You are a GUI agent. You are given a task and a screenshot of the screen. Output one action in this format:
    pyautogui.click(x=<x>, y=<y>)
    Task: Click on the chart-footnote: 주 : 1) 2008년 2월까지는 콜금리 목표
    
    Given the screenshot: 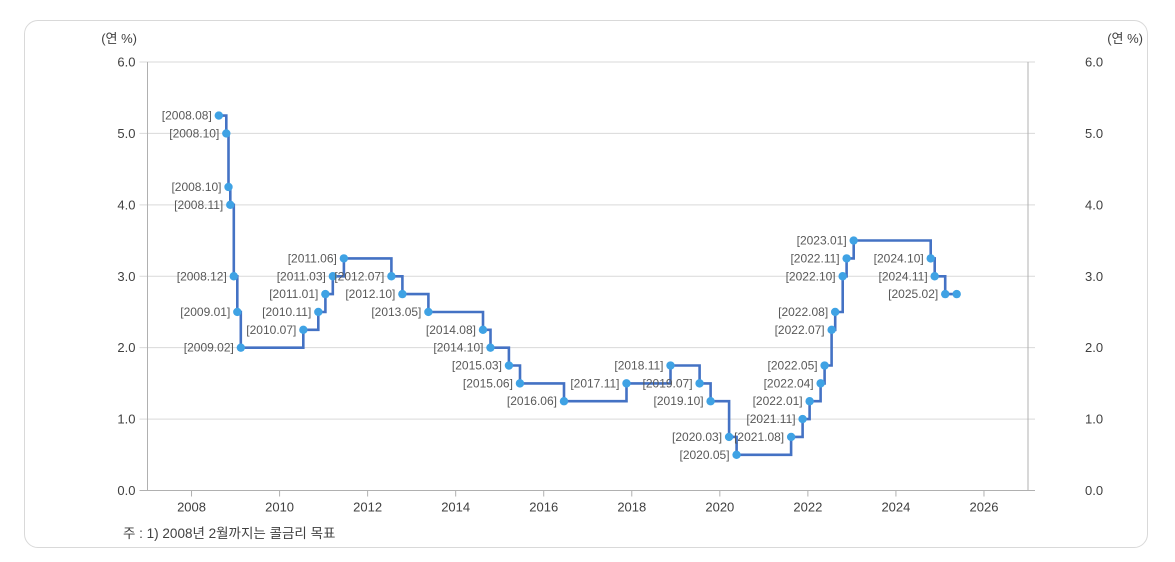 What is the action you would take?
    pyautogui.click(x=229, y=533)
    